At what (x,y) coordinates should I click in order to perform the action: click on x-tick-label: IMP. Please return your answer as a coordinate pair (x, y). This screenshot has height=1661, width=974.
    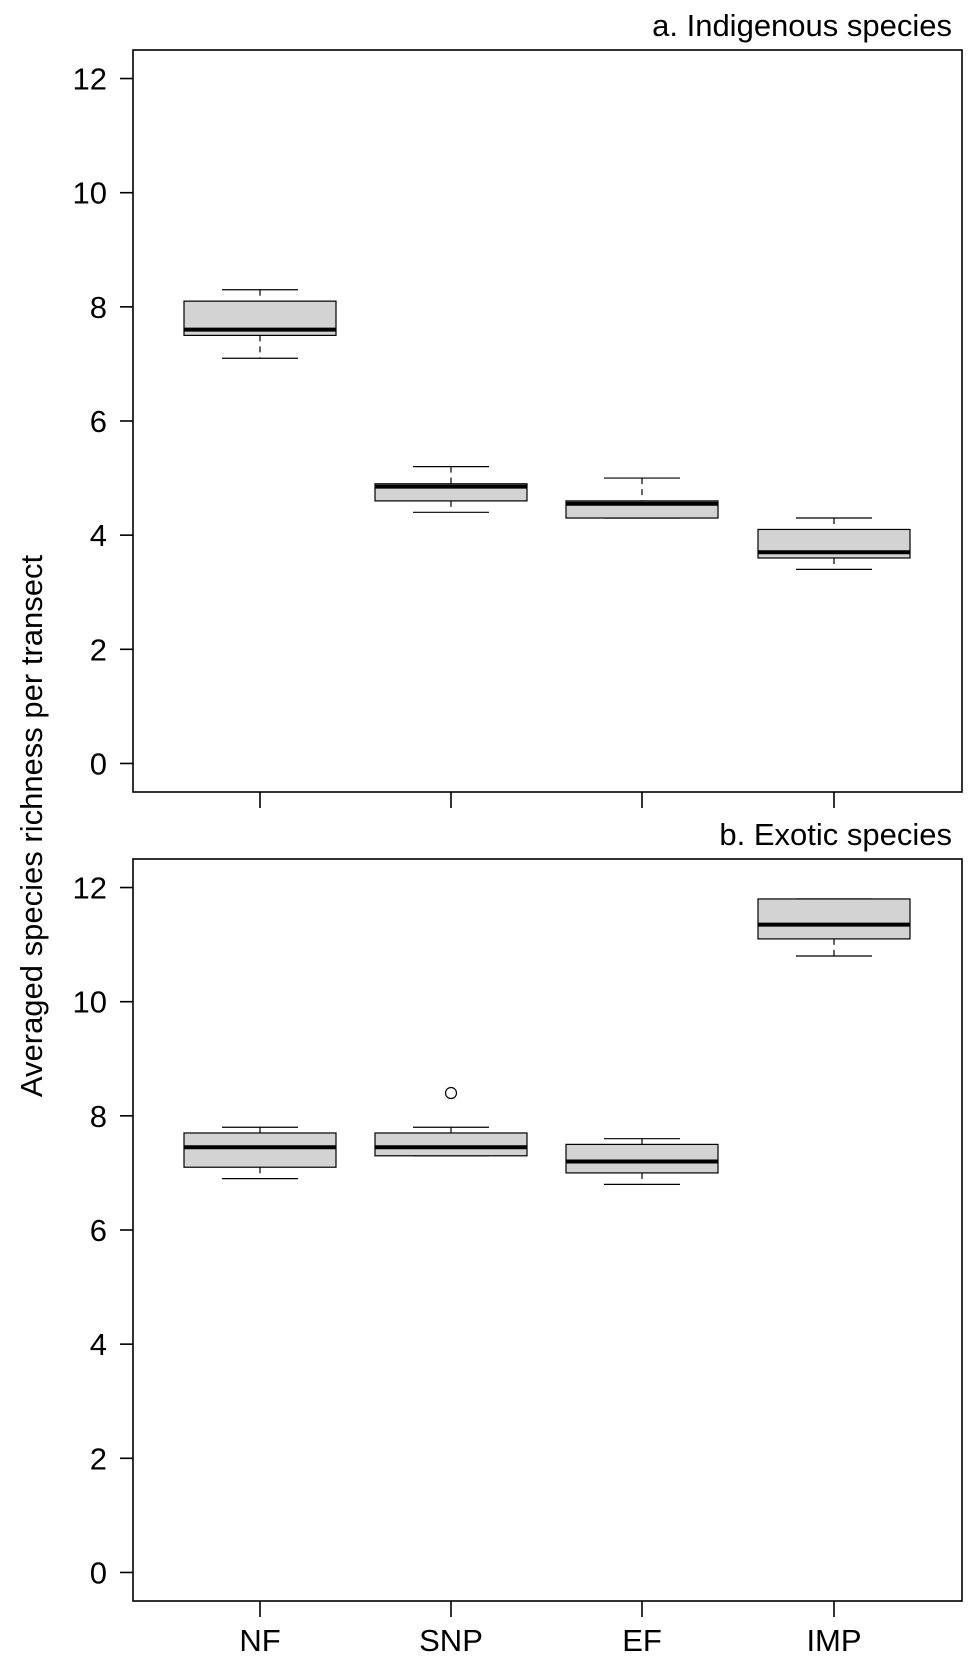
    Looking at the image, I should click on (833, 1640).